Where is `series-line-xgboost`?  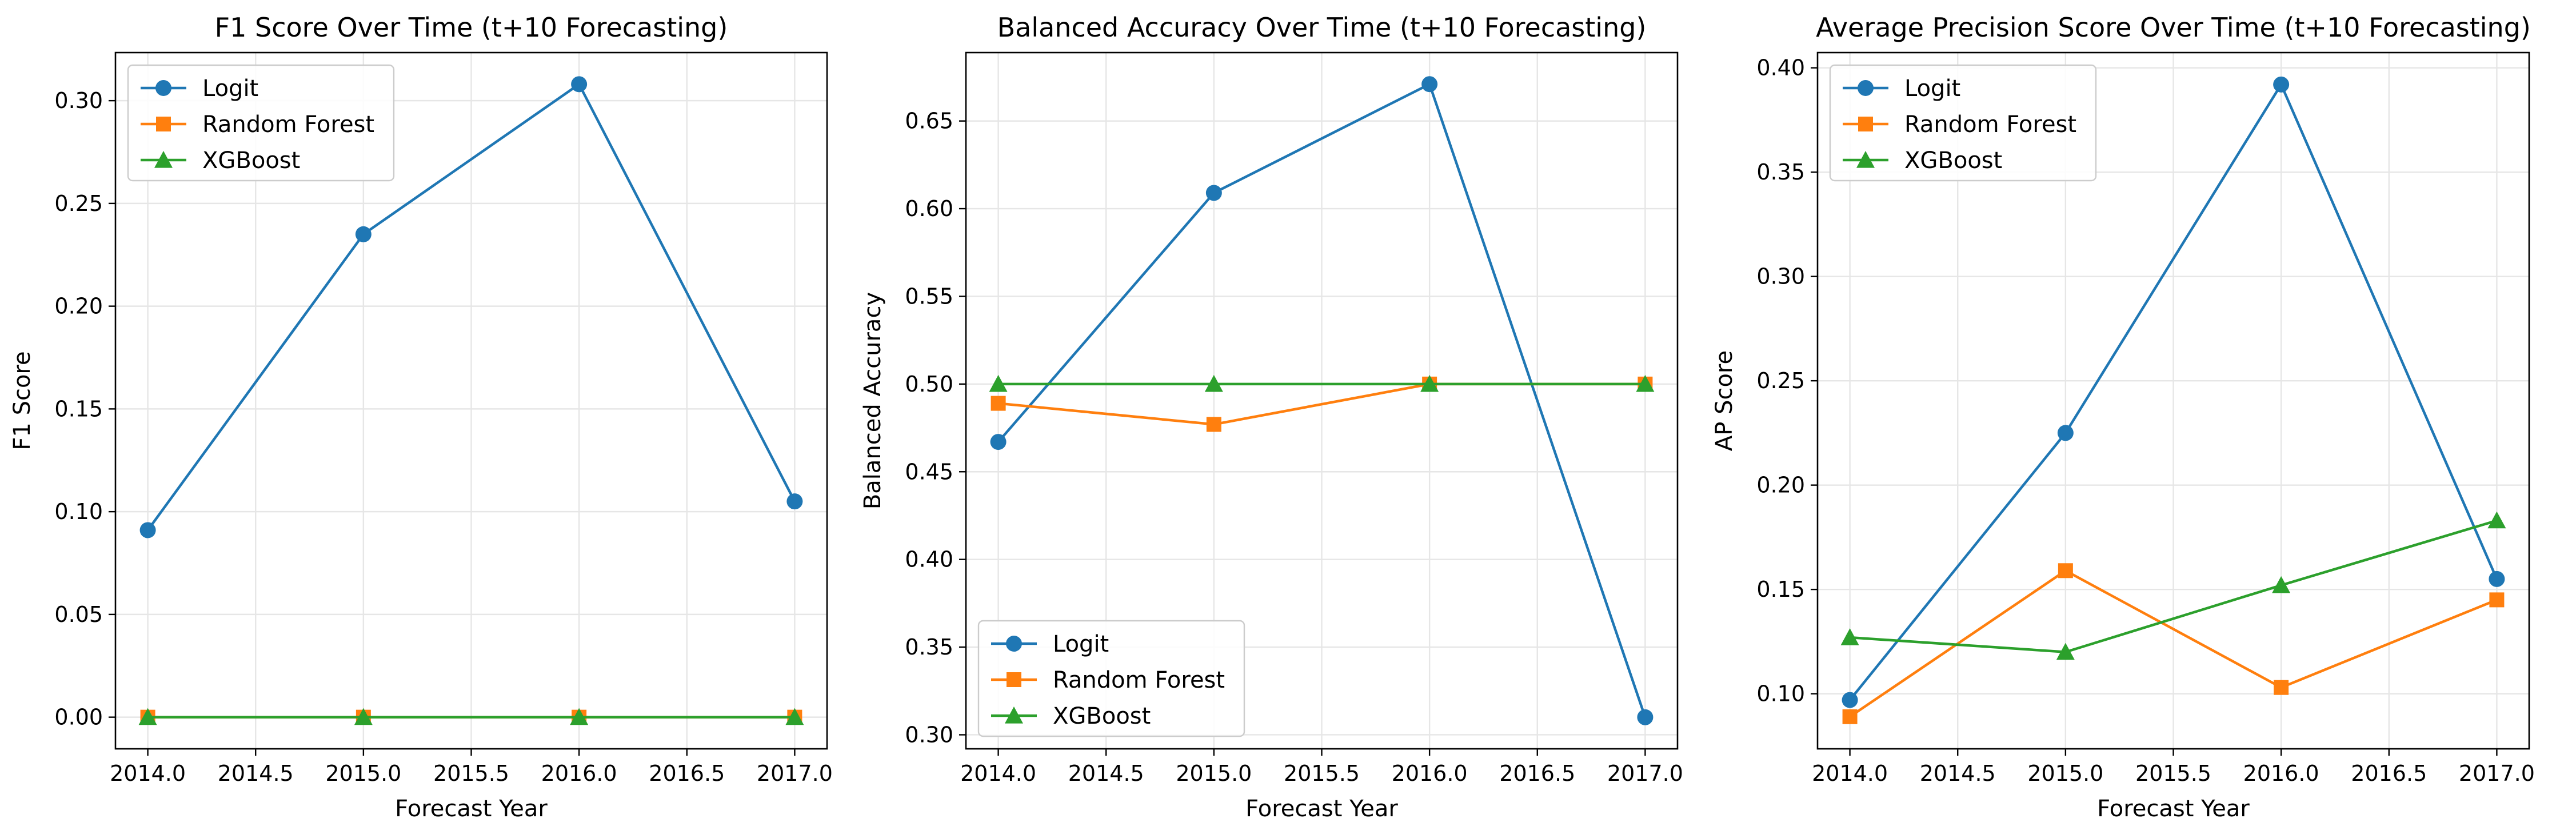 series-line-xgboost is located at coordinates (2174, 586).